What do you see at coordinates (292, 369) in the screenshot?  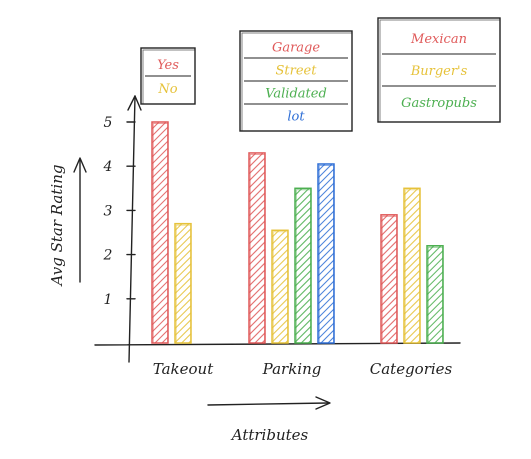 I see `x-tick-label: Parking` at bounding box center [292, 369].